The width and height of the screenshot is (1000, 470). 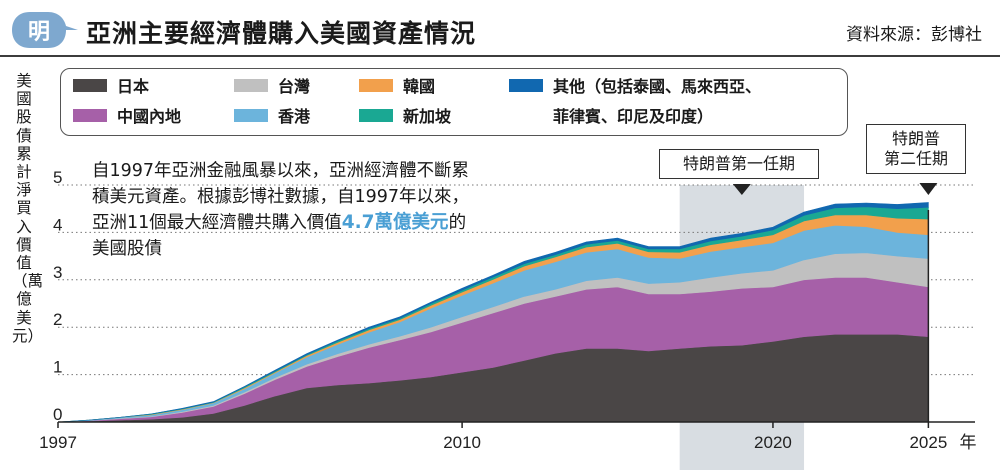 What do you see at coordinates (915, 138) in the screenshot?
I see `term-second-line1: 特朗普` at bounding box center [915, 138].